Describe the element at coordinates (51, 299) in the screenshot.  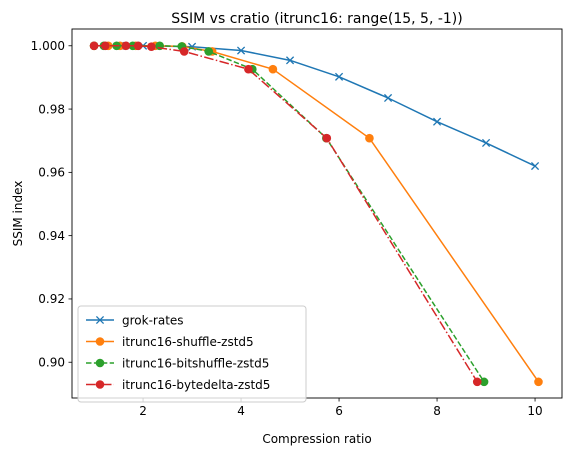
I see `y-tick-label: 0.92` at that location.